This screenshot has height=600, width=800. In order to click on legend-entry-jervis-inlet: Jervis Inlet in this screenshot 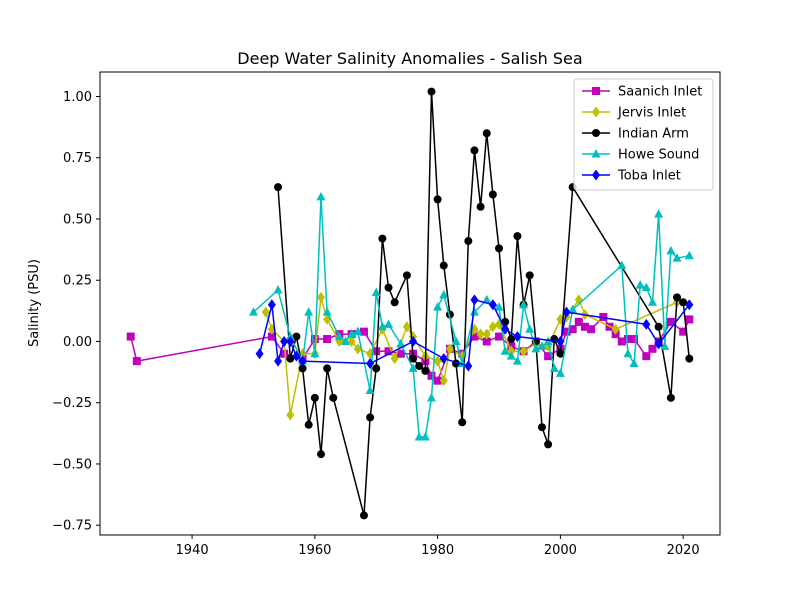, I will do `click(634, 113)`.